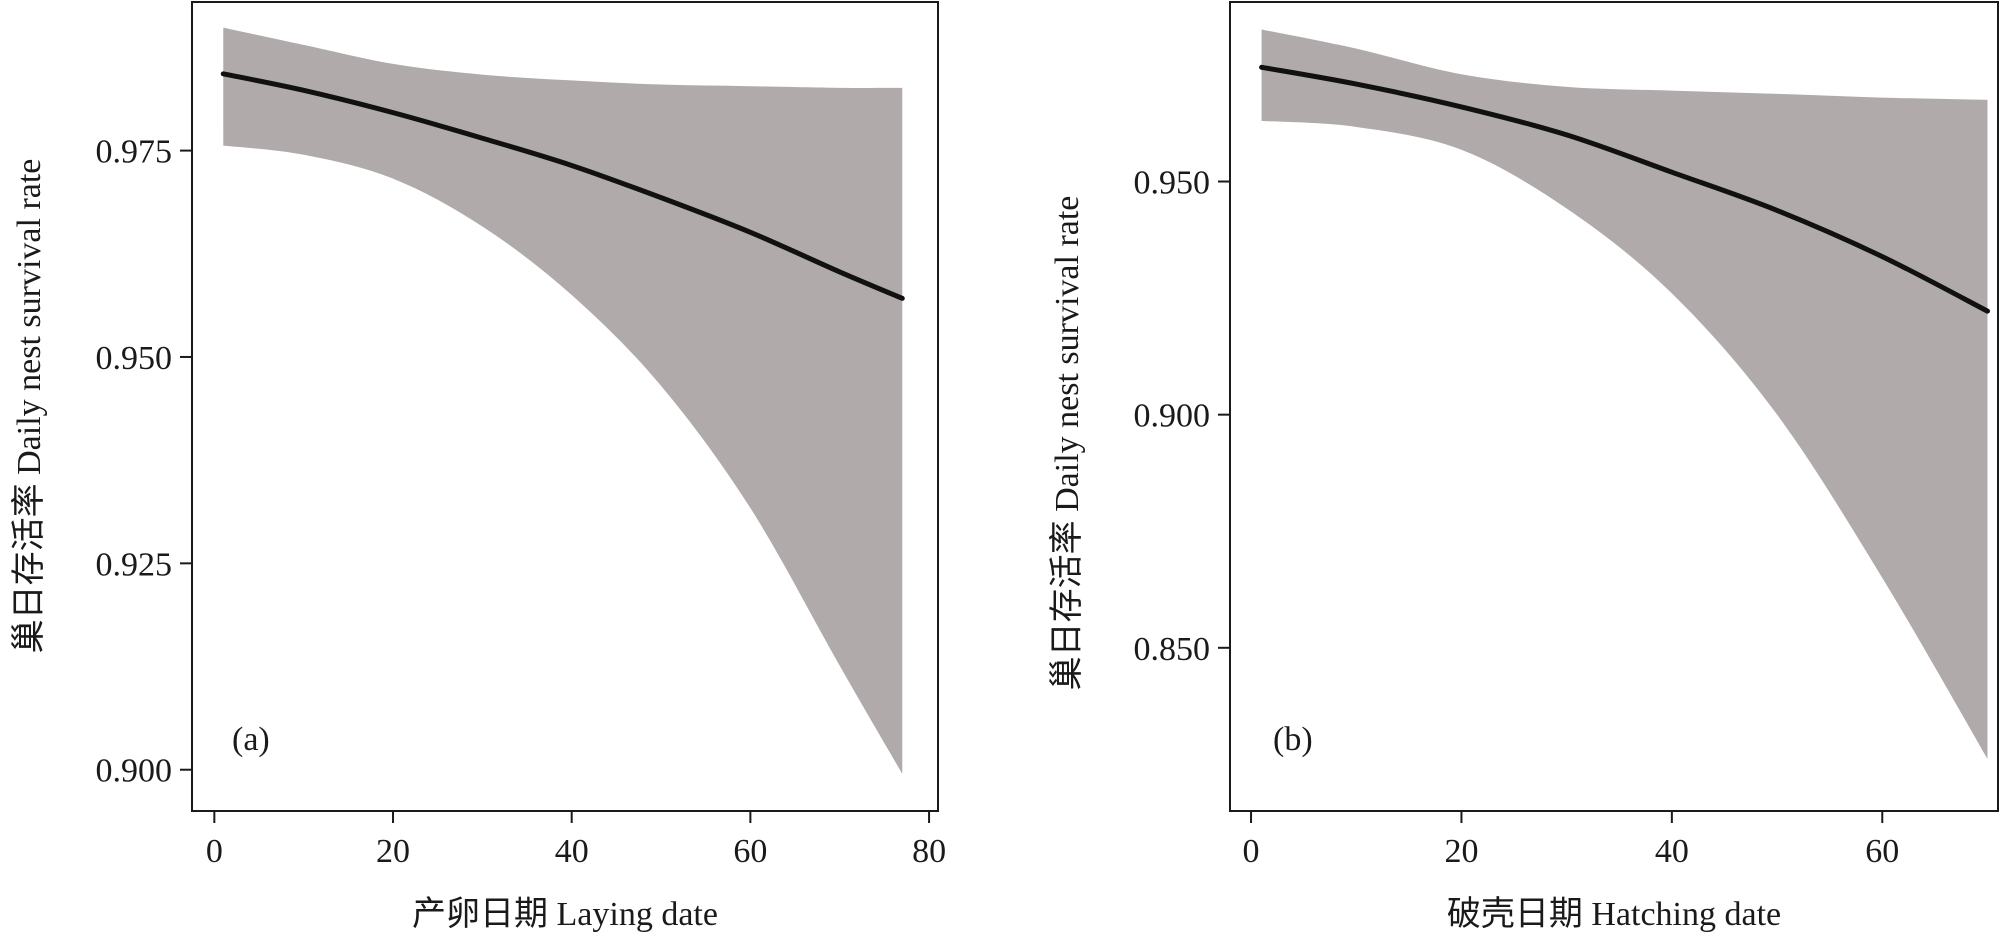  I want to click on x-axis-title: 产卵日期 Laying date, so click(565, 914).